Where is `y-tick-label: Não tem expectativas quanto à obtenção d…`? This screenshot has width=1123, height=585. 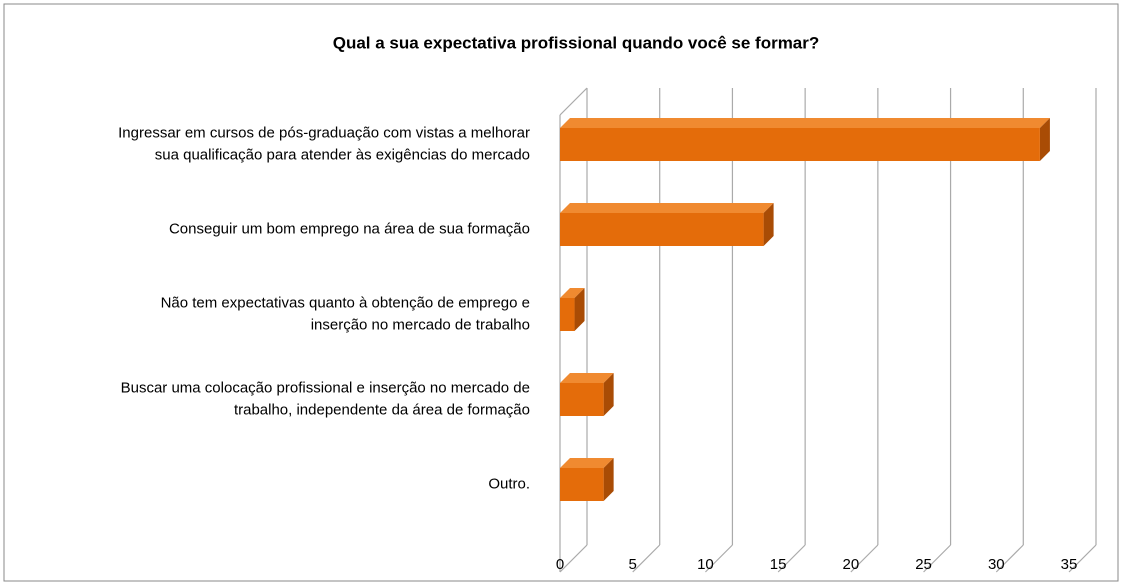
y-tick-label: Não tem expectativas quanto à obtenção d… is located at coordinates (345, 313).